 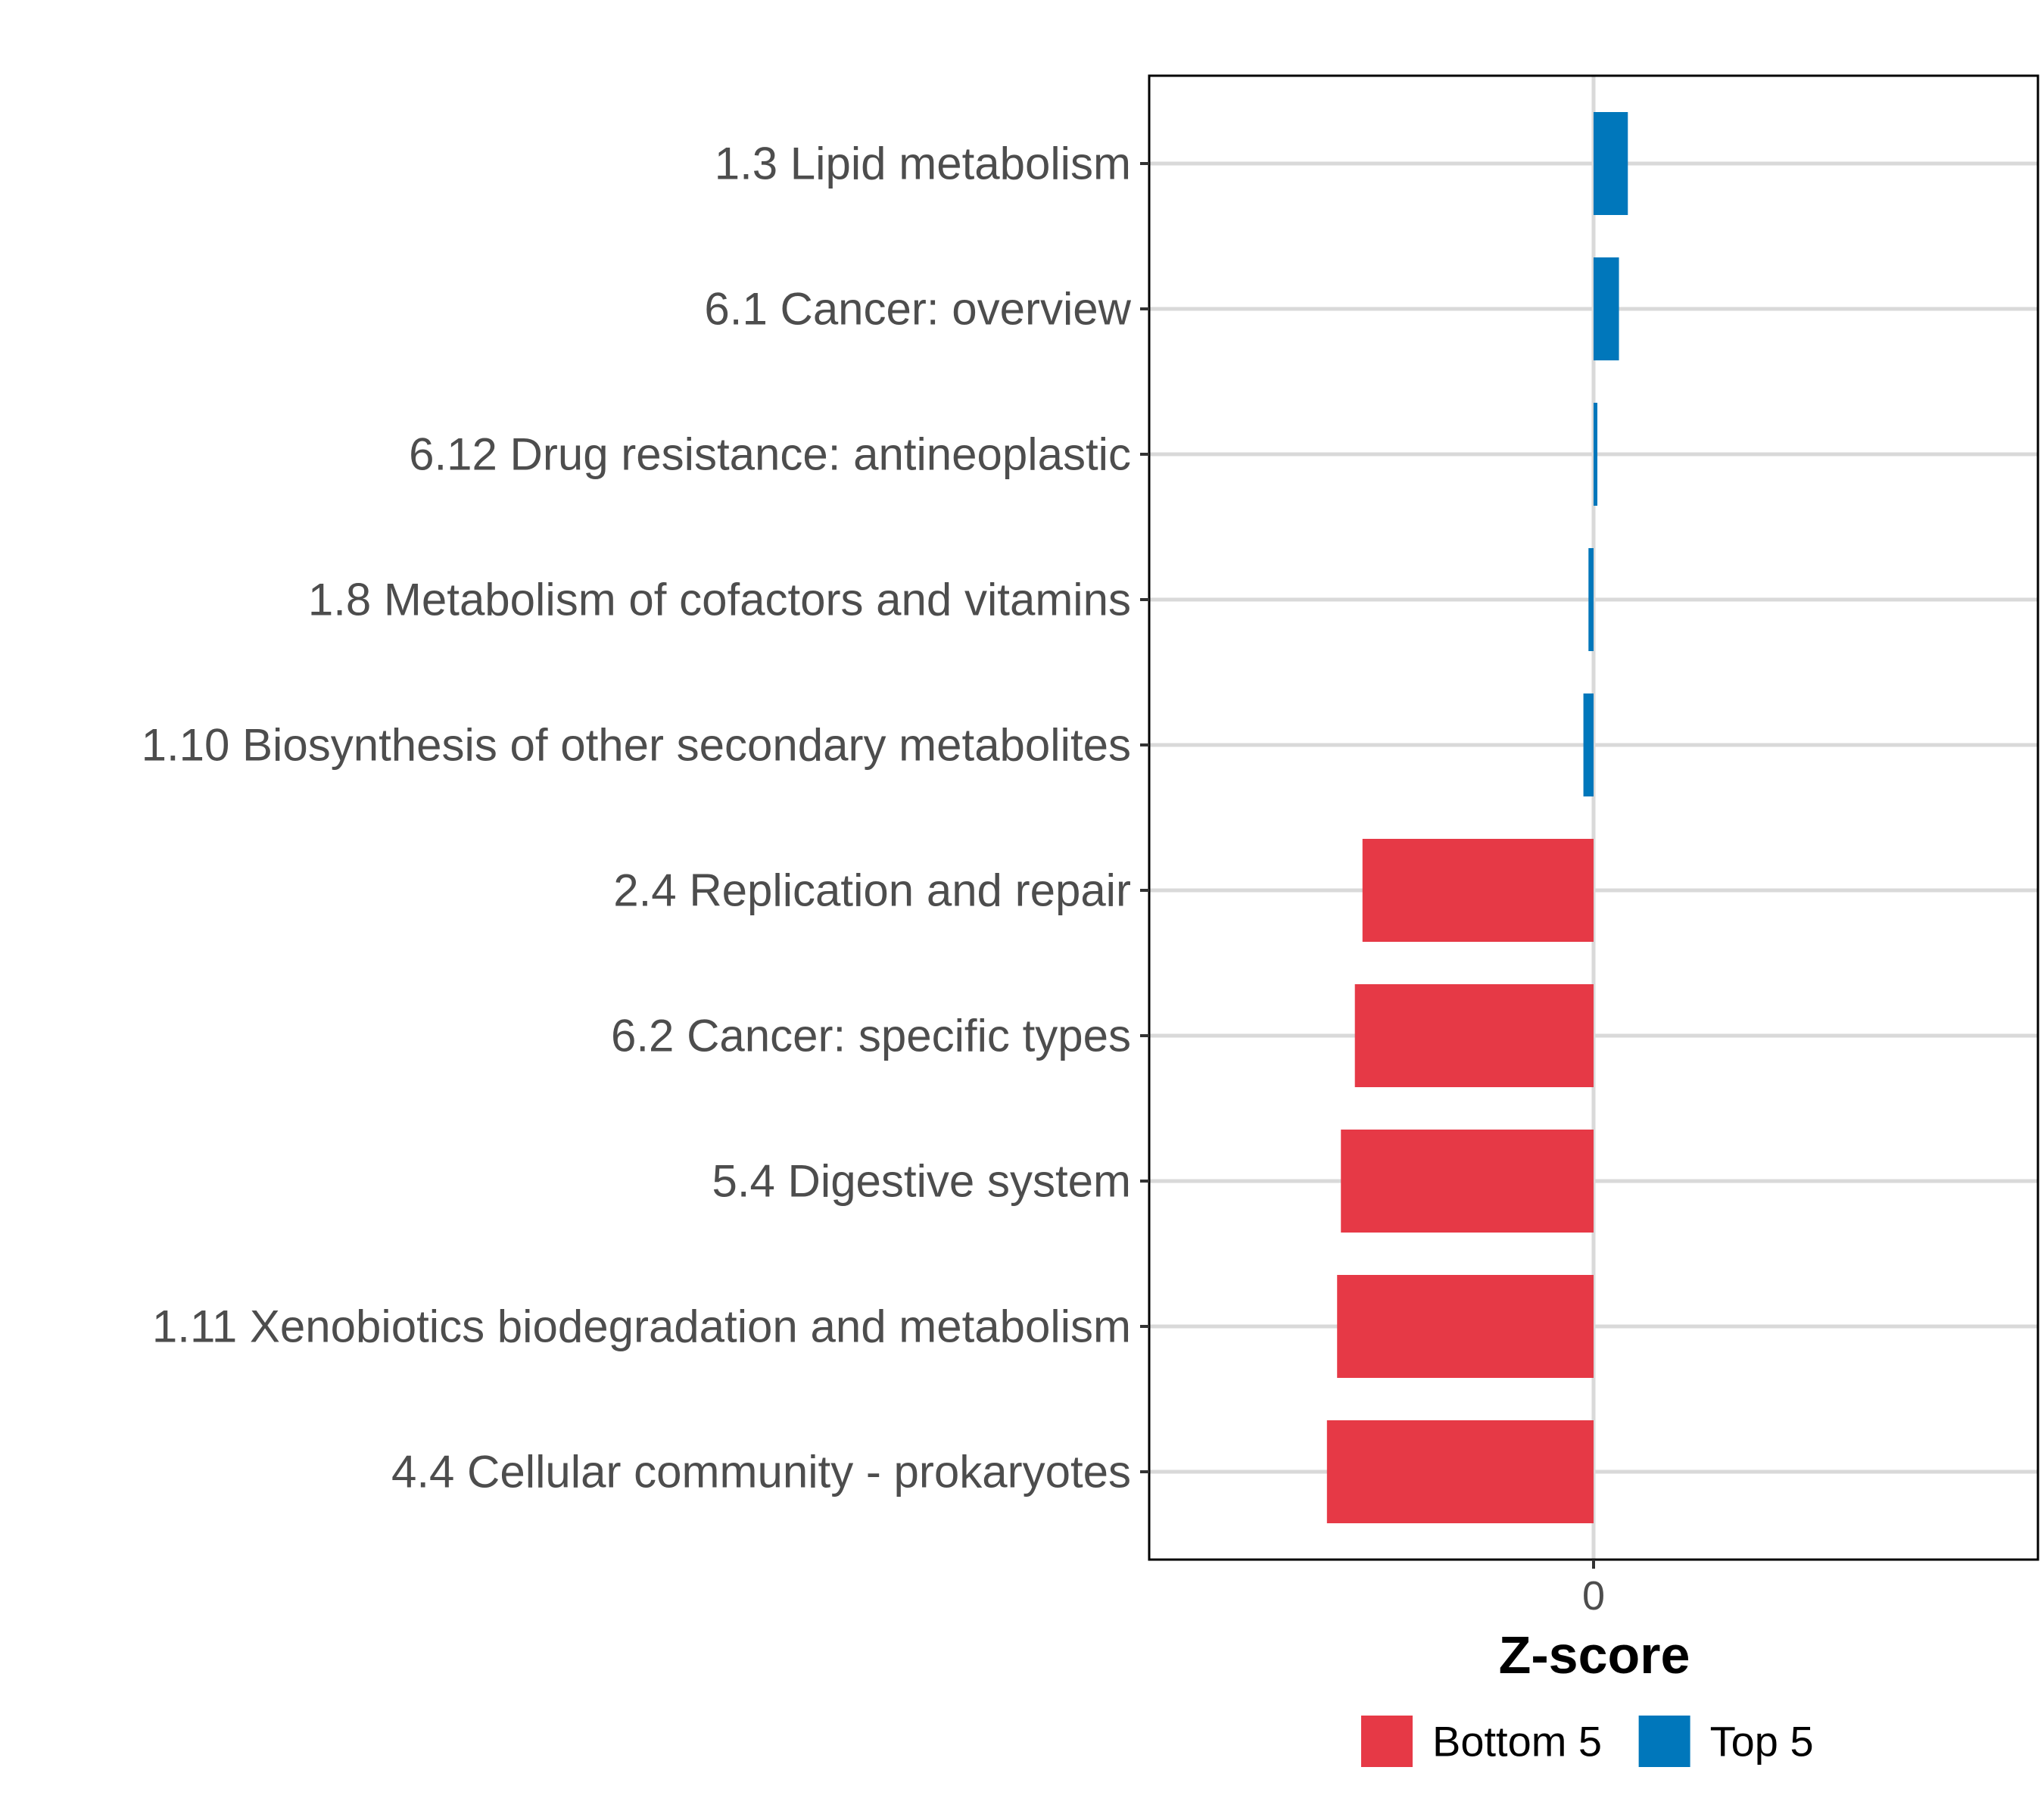 I want to click on y-tick-label: 1.3 Lipid metabolism, so click(x=923, y=164).